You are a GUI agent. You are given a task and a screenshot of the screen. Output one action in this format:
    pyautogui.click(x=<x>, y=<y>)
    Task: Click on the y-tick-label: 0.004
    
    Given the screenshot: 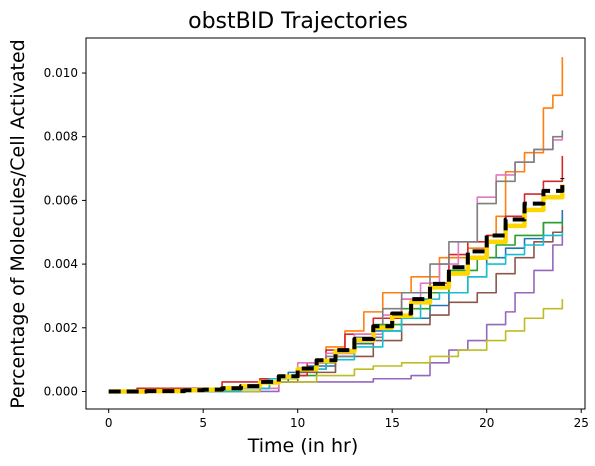 What is the action you would take?
    pyautogui.click(x=61, y=264)
    